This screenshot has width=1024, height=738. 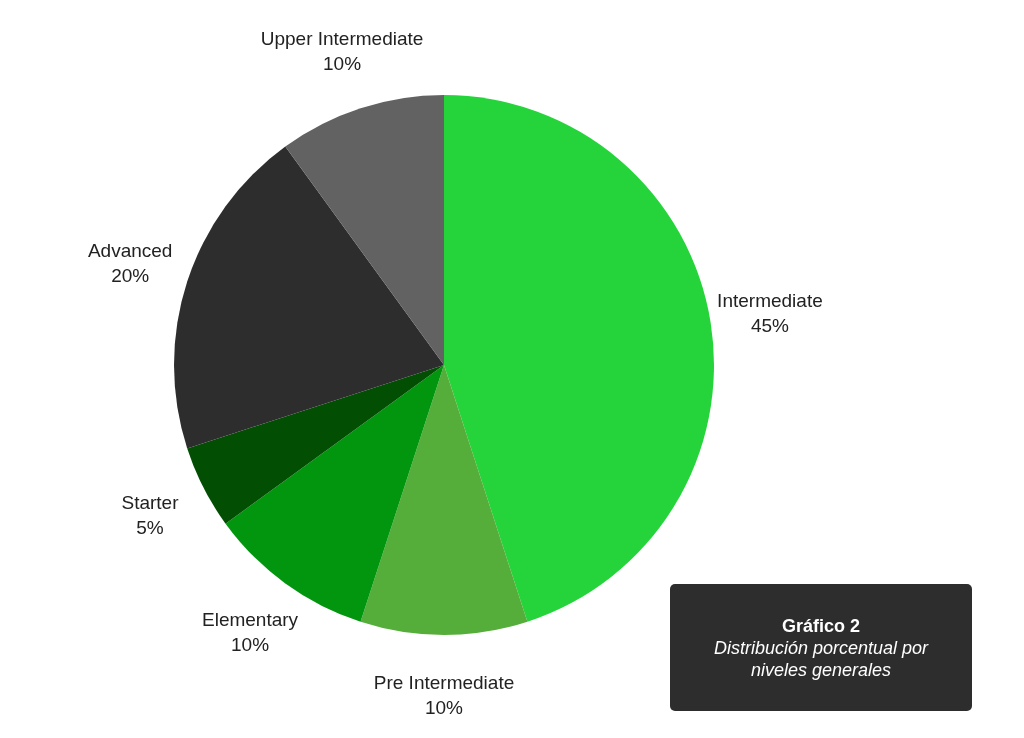 I want to click on slice-label: Elementary, so click(x=250, y=619).